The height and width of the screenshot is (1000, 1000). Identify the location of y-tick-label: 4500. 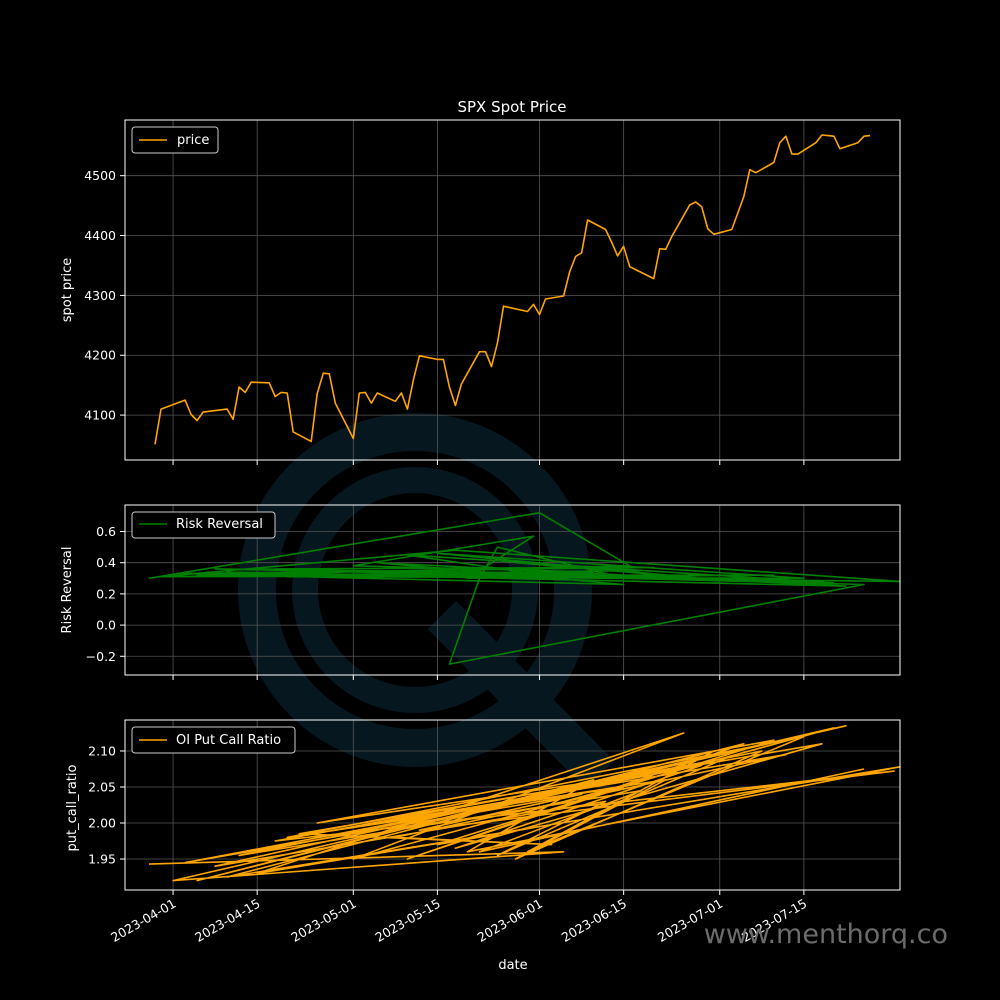
(100, 175).